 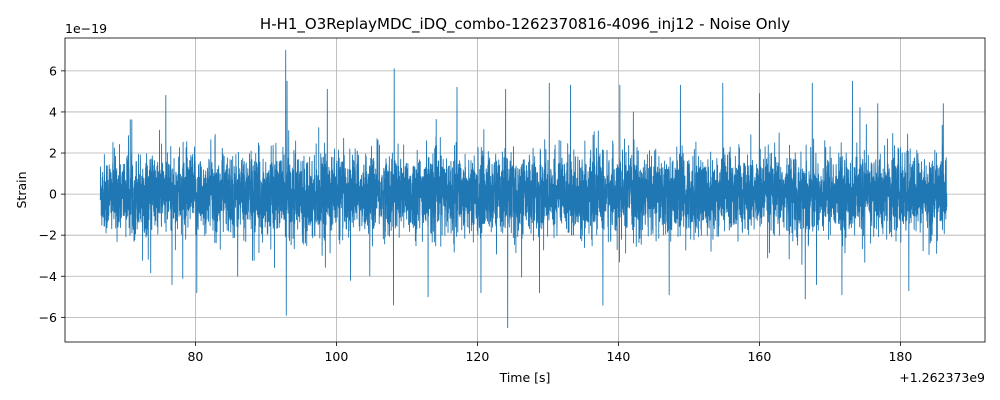 I want to click on y-scale-label: 1e−19, so click(x=86, y=28).